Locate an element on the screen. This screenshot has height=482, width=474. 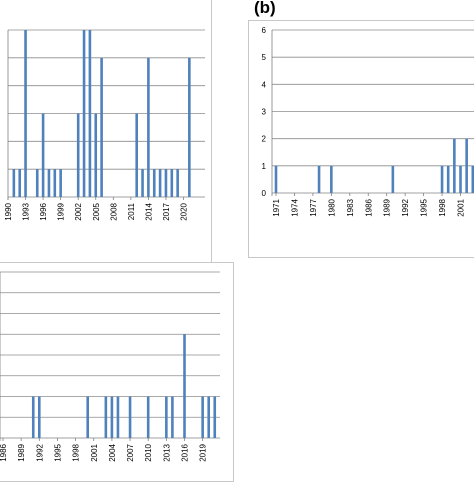
bar-1997 is located at coordinates (49, 183).